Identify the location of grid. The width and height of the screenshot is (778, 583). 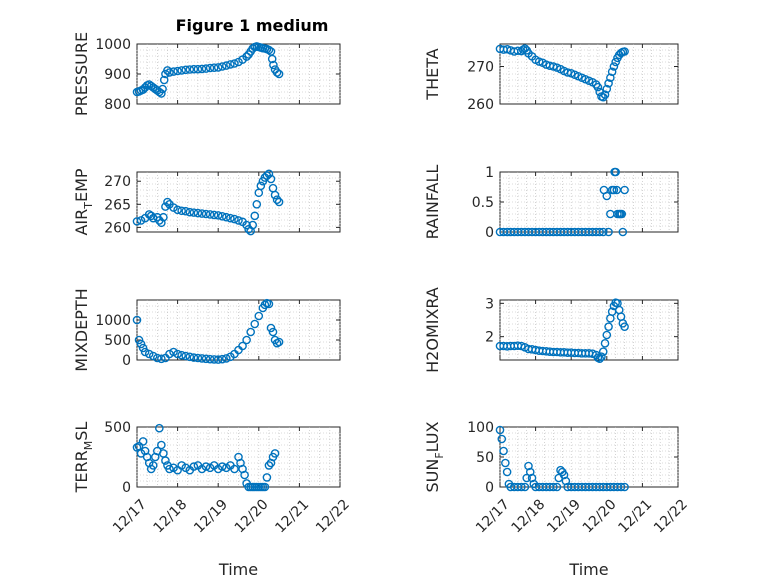
(589, 74).